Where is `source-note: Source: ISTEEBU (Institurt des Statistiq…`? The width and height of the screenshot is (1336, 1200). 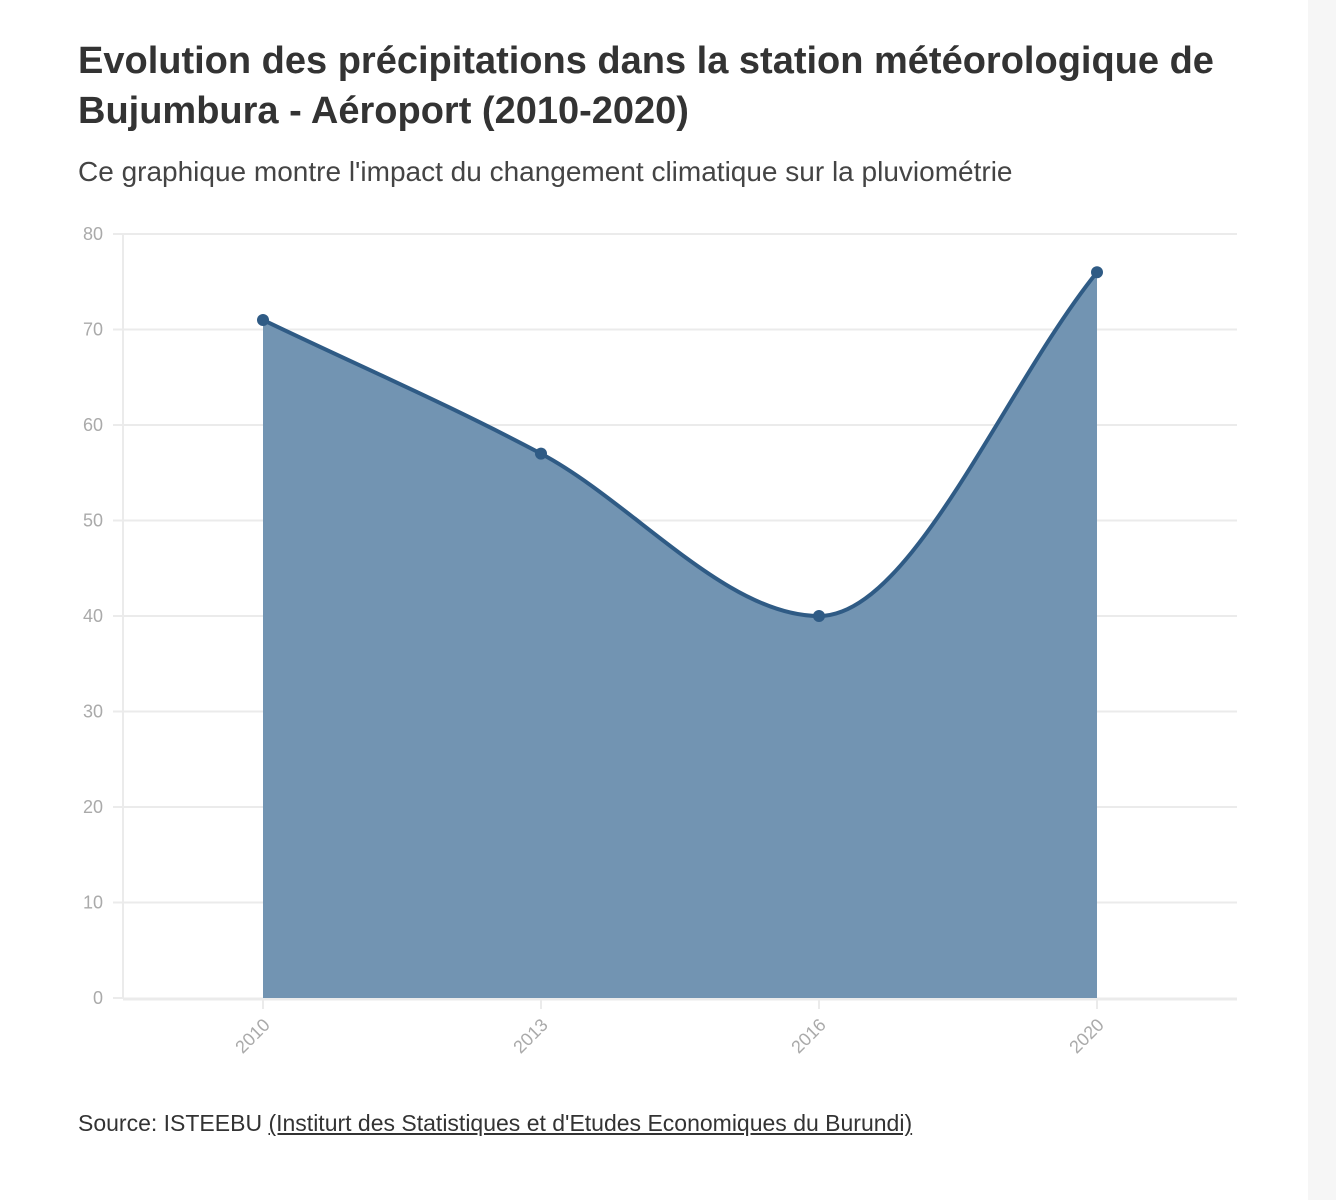
source-note: Source: ISTEEBU (Institurt des Statistiq… is located at coordinates (495, 1123).